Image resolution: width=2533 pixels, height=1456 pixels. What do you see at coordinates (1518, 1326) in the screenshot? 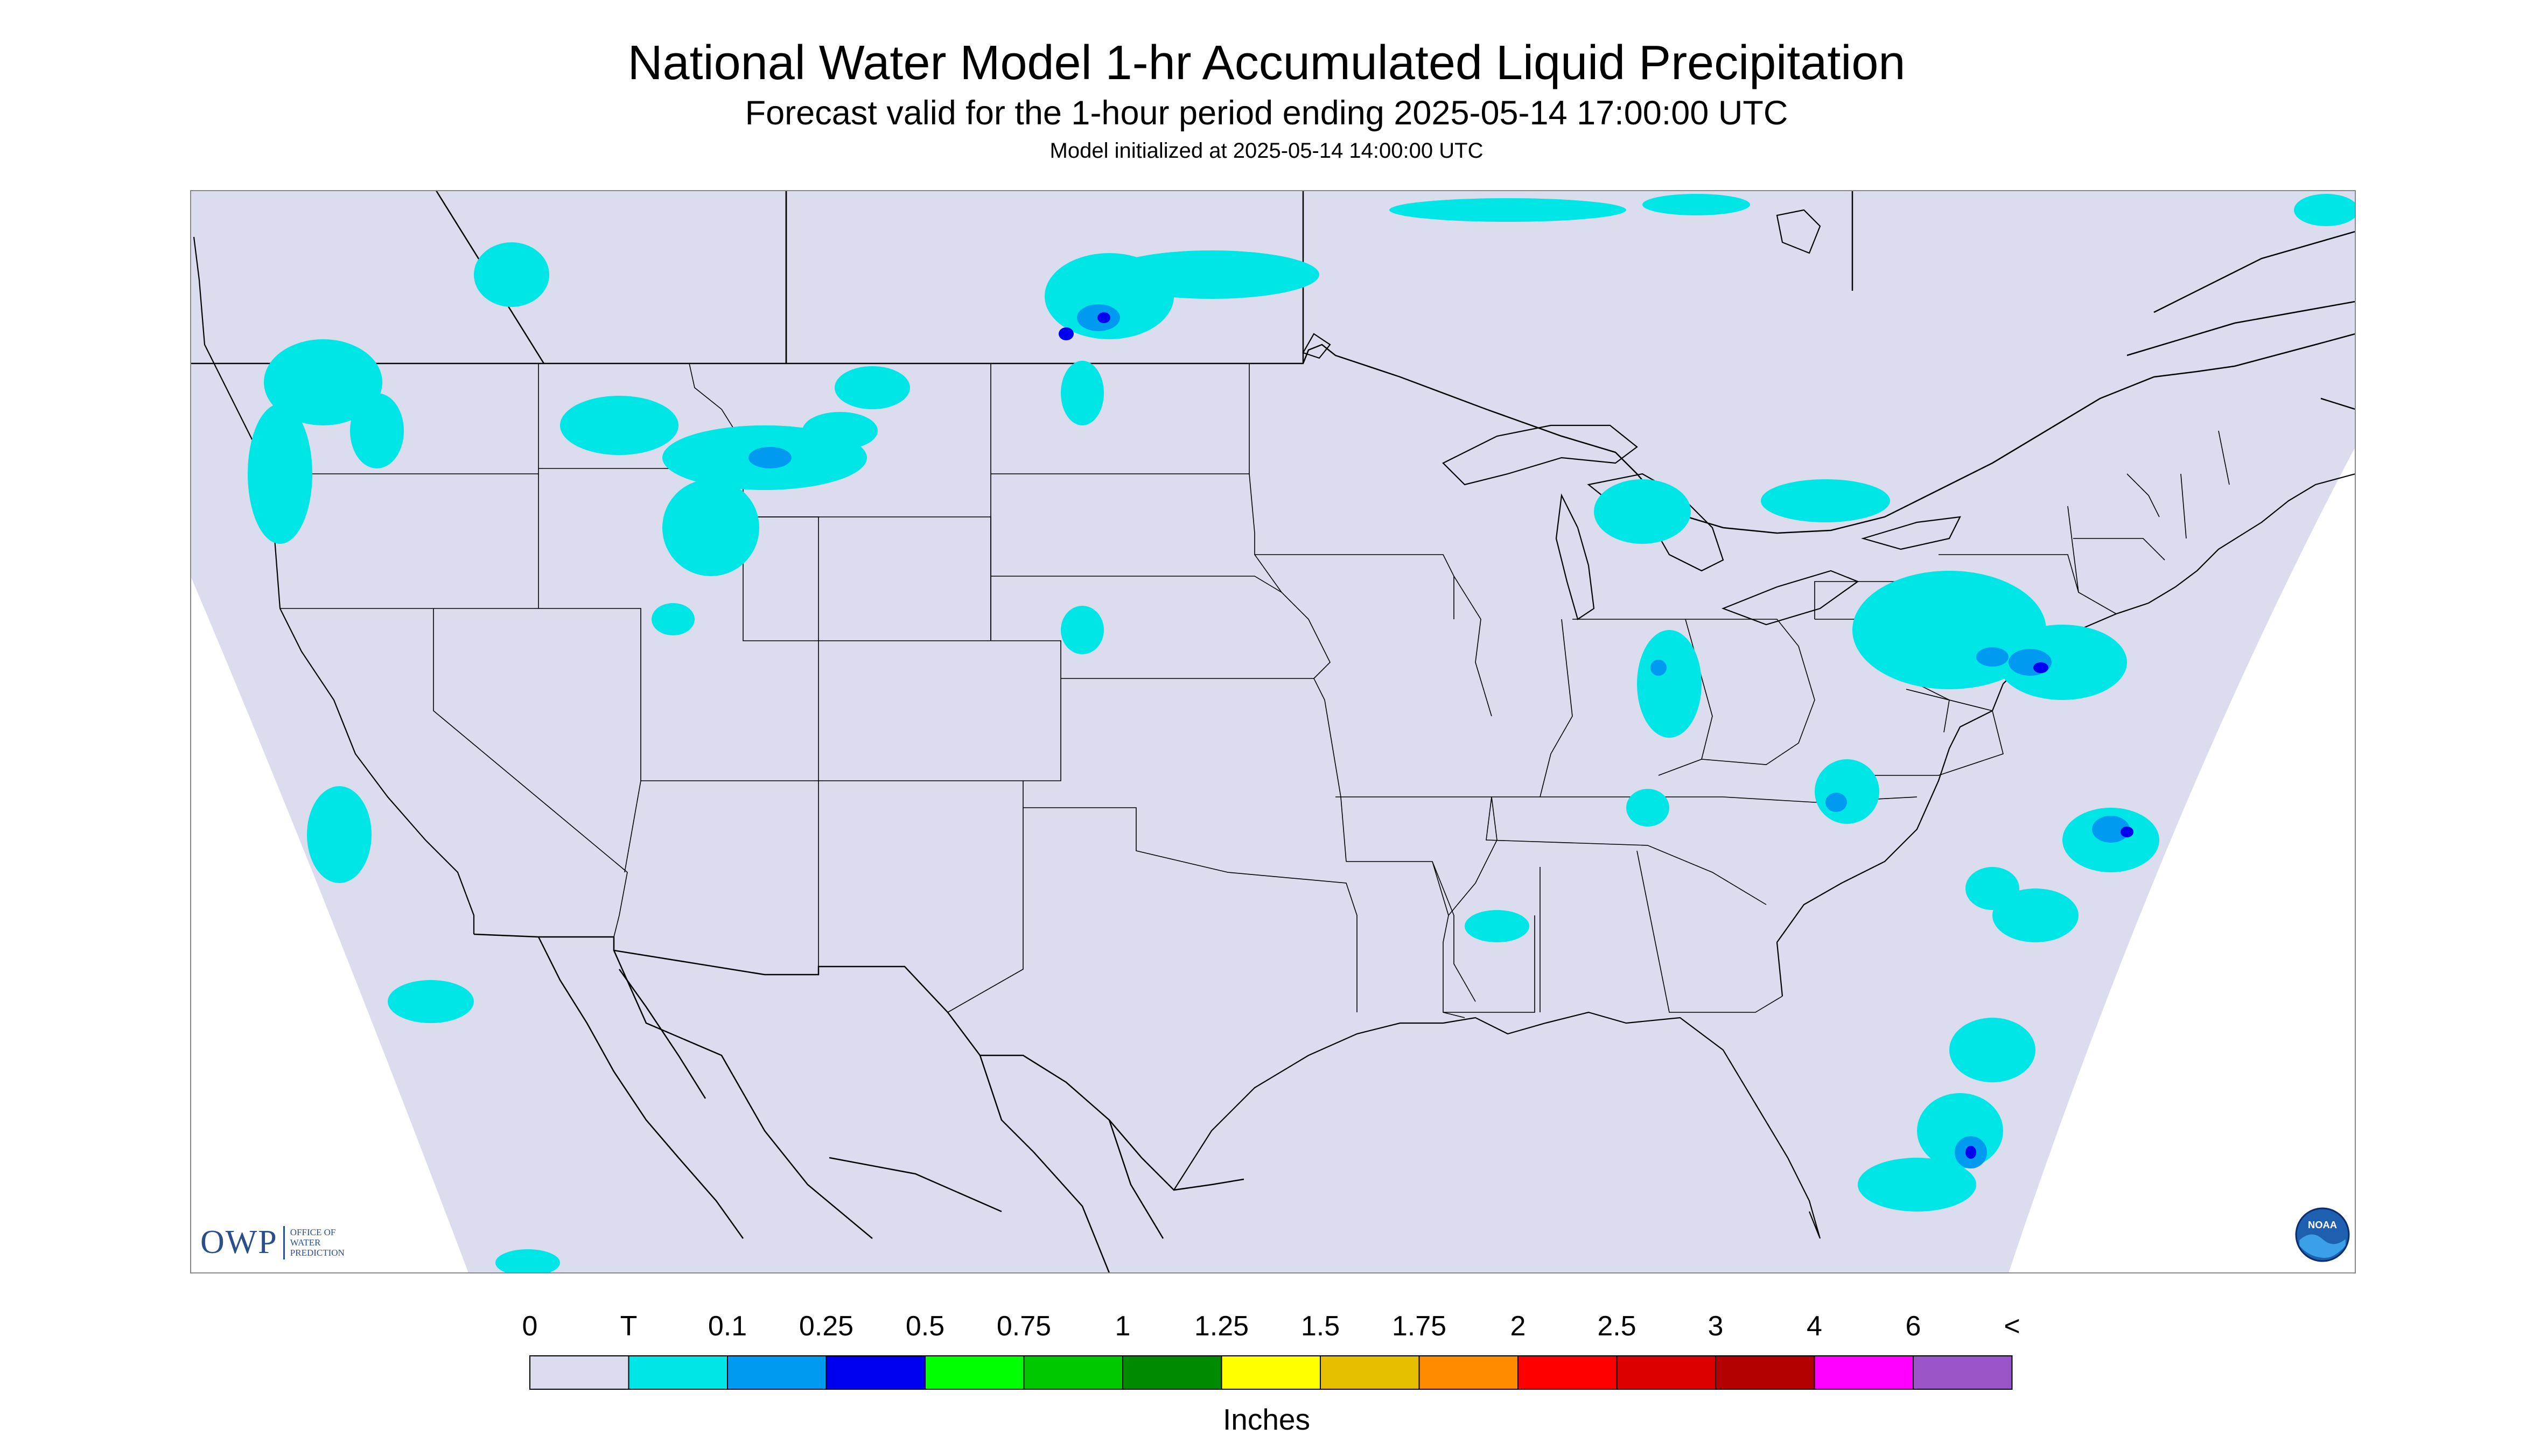
I see `legend-label-10: 2` at bounding box center [1518, 1326].